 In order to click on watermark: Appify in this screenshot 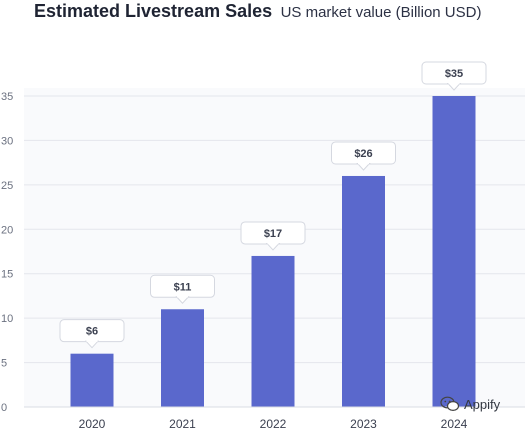, I will do `click(470, 404)`.